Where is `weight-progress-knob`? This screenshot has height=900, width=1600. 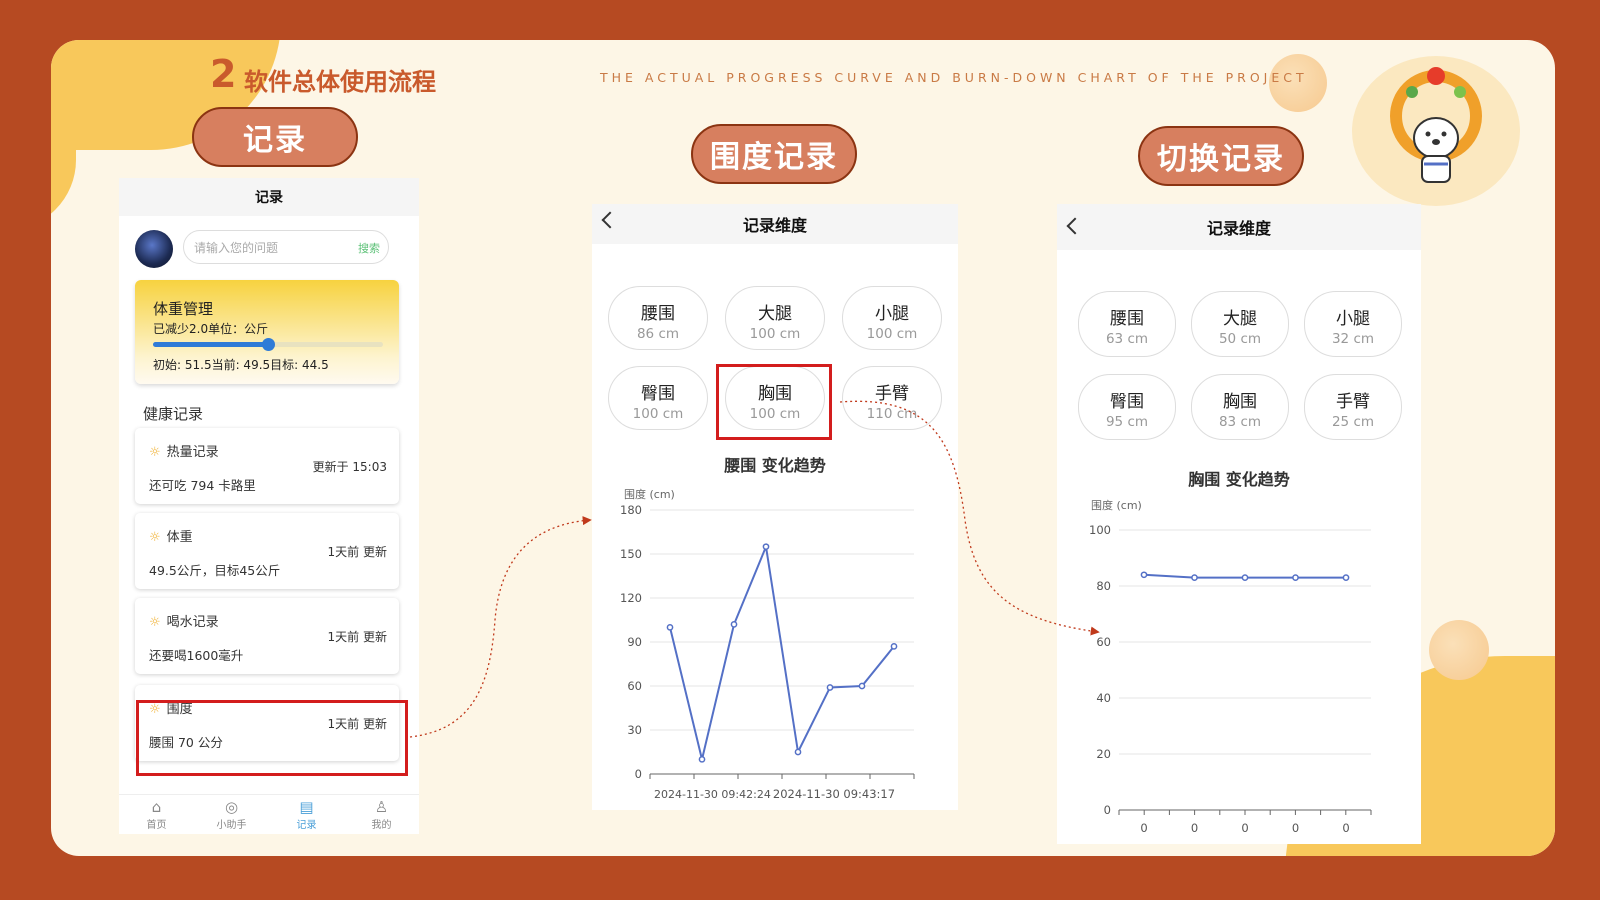 weight-progress-knob is located at coordinates (268, 344).